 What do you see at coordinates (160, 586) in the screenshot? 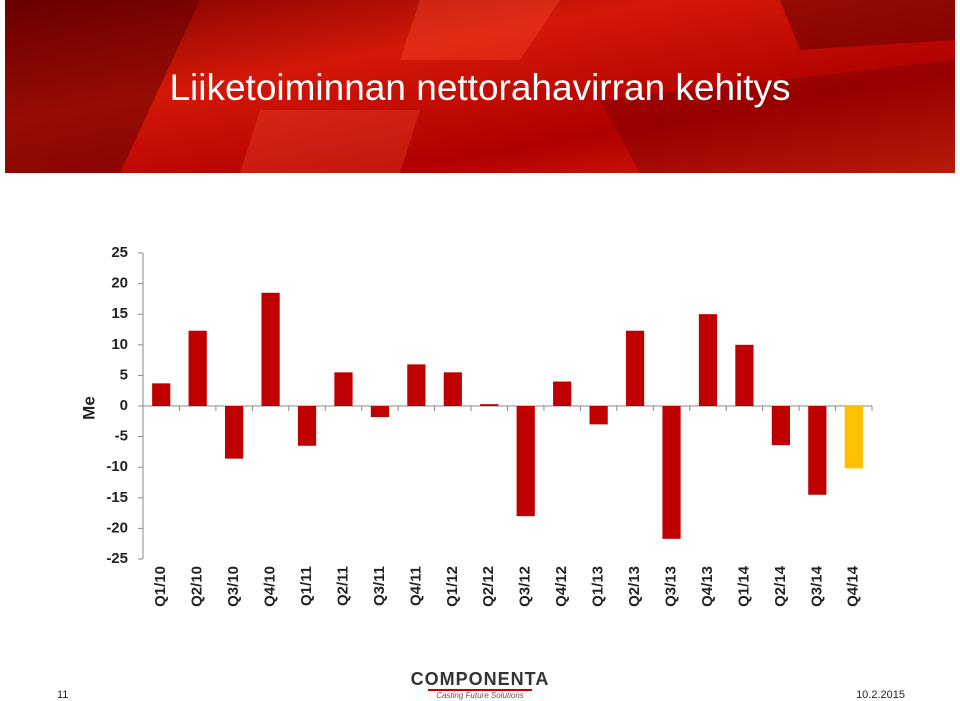
I see `x-tick-label: Q1/10` at bounding box center [160, 586].